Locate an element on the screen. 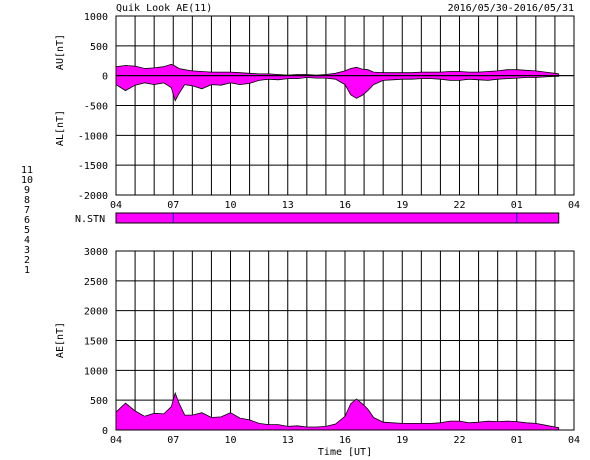 This screenshot has width=590, height=460. y-tick-label: -1500 is located at coordinates (93, 166).